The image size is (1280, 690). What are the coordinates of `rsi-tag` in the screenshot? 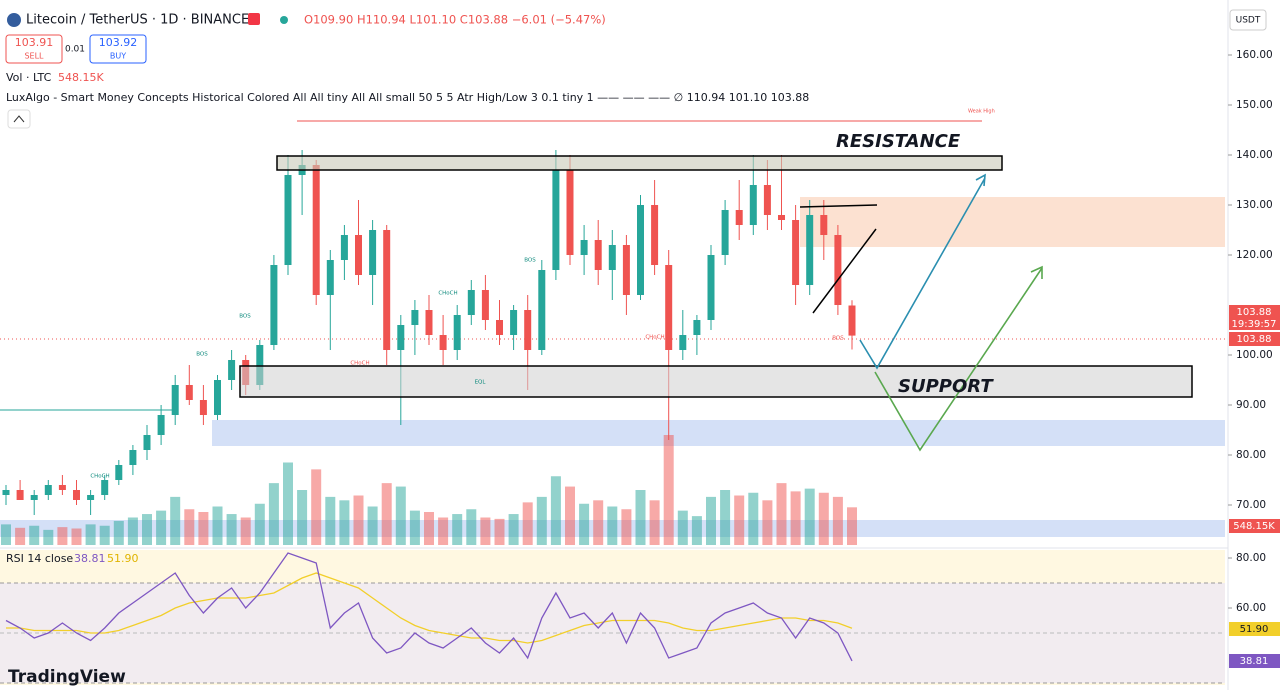 It's located at (1254, 661).